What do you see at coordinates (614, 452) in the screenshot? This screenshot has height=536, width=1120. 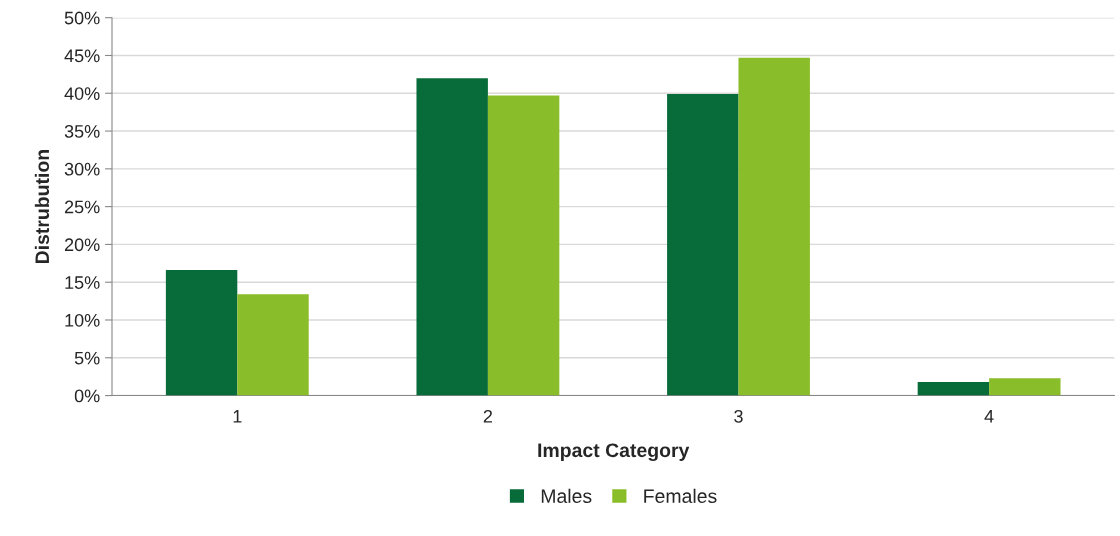 I see `x-axis-title: Impact Category` at bounding box center [614, 452].